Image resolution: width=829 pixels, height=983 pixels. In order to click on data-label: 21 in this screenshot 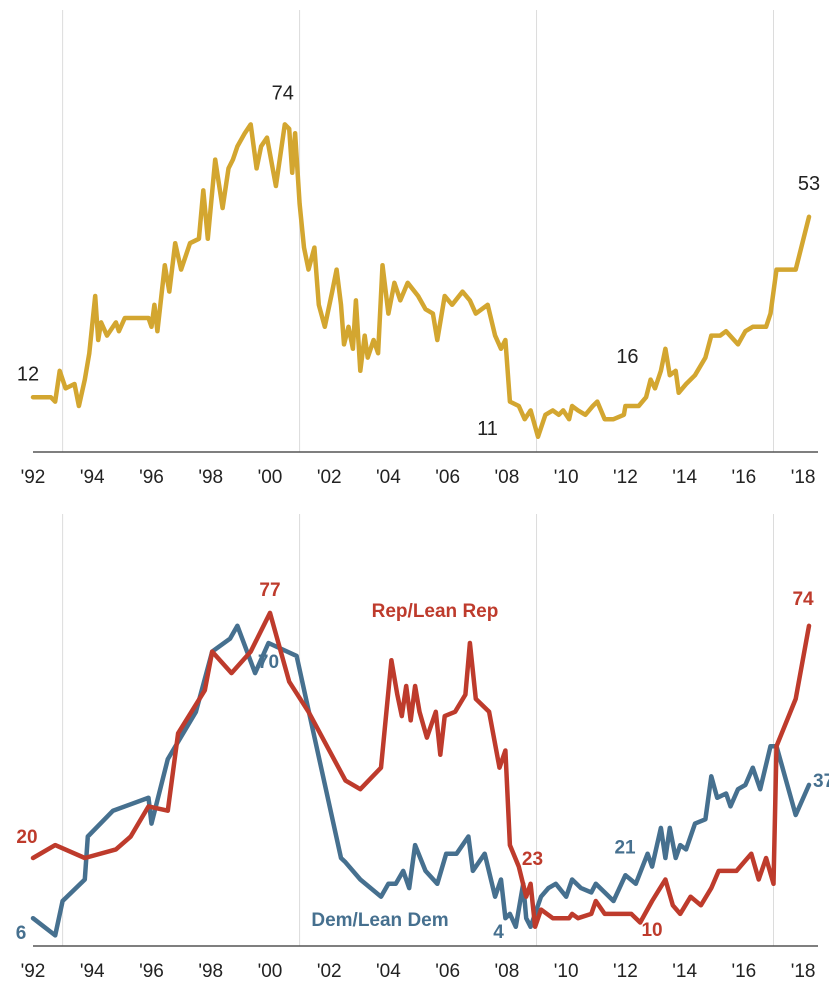, I will do `click(625, 848)`.